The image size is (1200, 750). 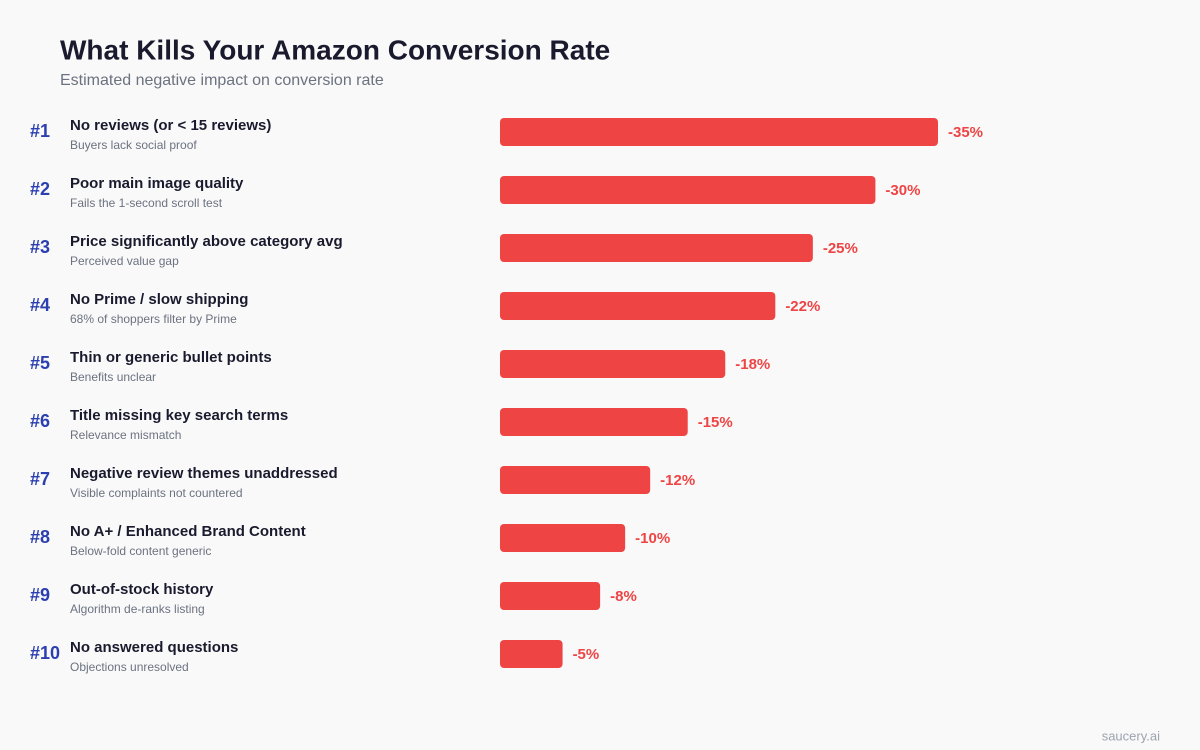 I want to click on category-description: Buyers lack social proof, so click(x=133, y=145).